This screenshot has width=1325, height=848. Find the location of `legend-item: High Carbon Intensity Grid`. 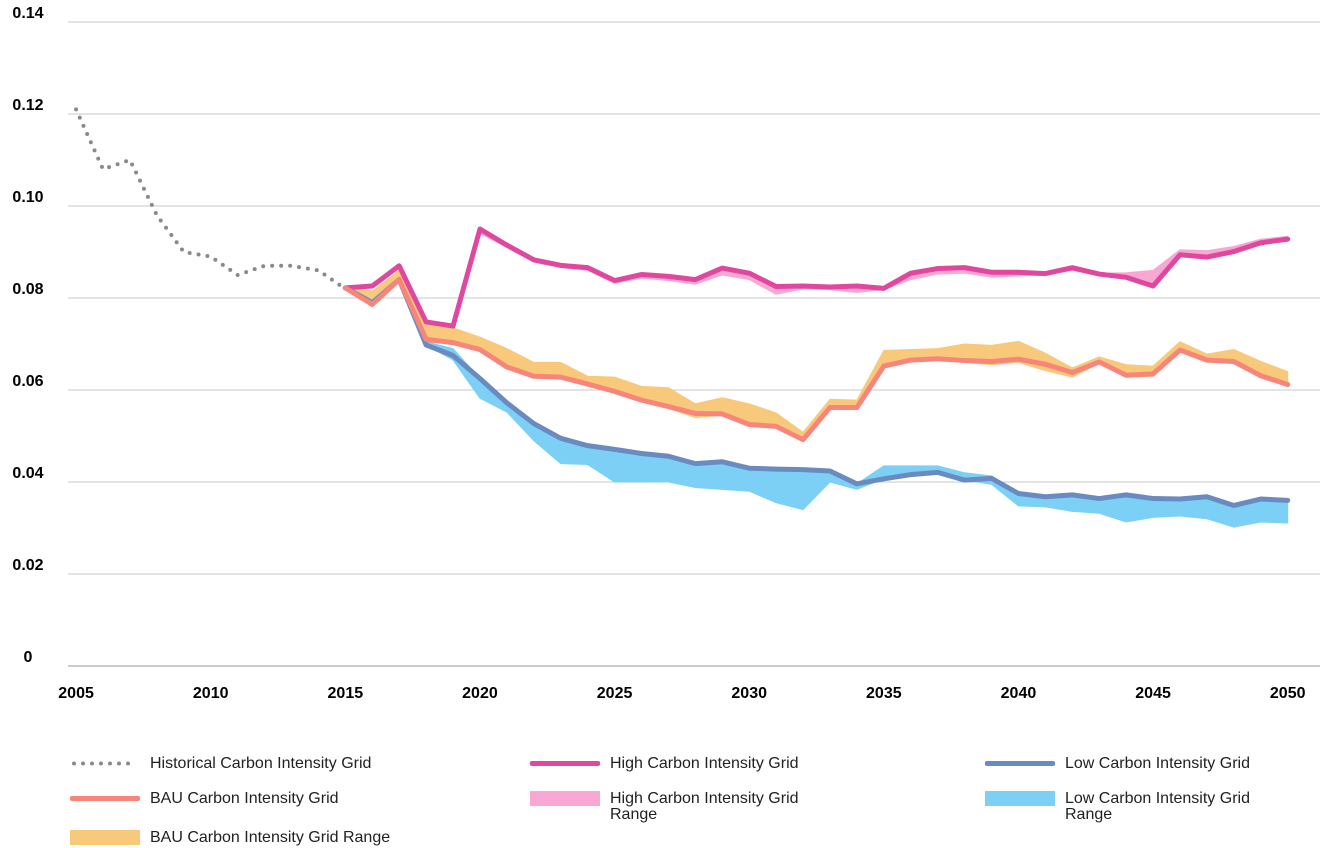

legend-item: High Carbon Intensity Grid is located at coordinates (757, 772).